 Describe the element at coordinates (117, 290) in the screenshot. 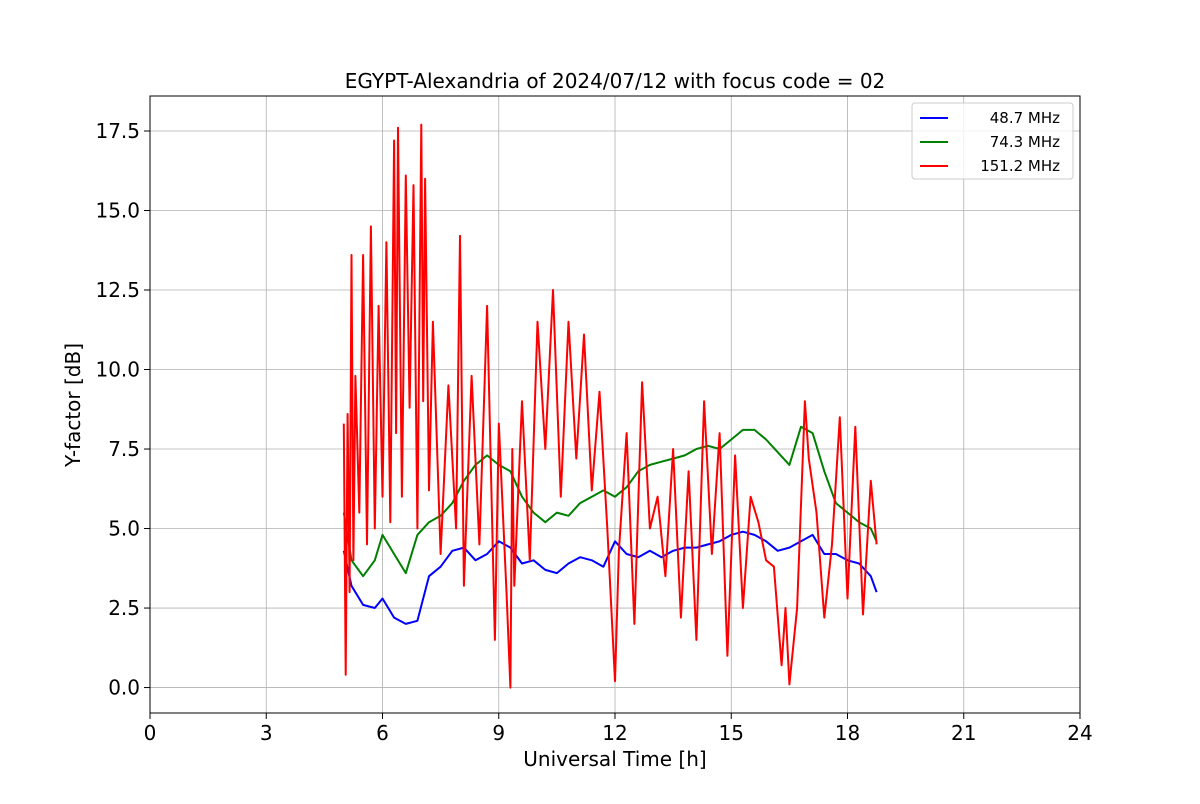

I see `y-tick-label: 12.5` at that location.